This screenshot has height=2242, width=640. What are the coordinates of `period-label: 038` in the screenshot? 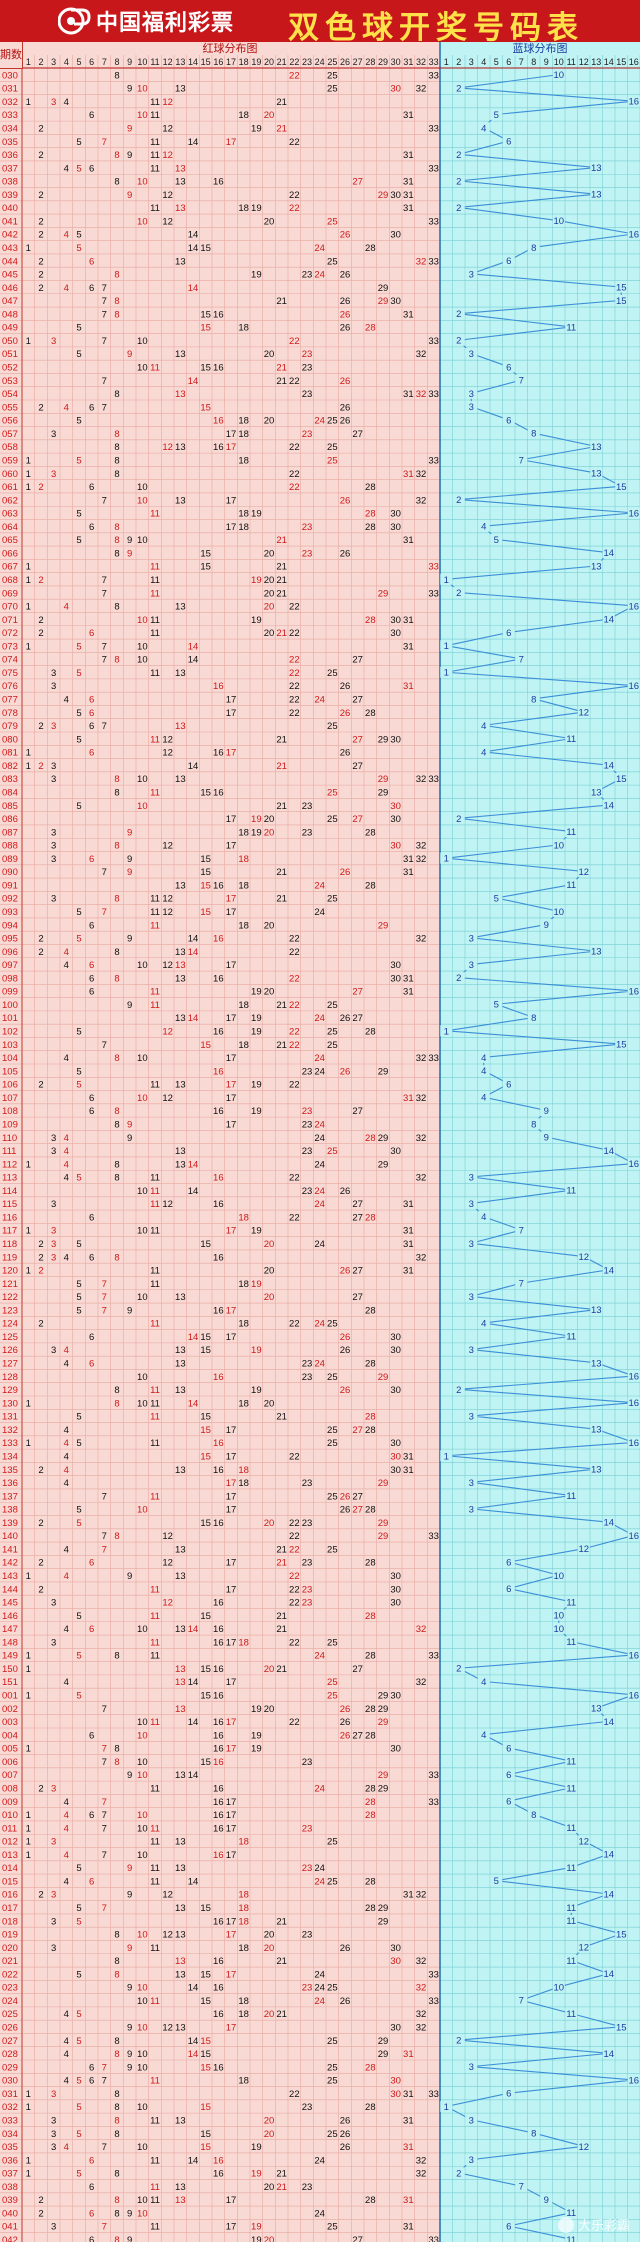 It's located at (10, 182).